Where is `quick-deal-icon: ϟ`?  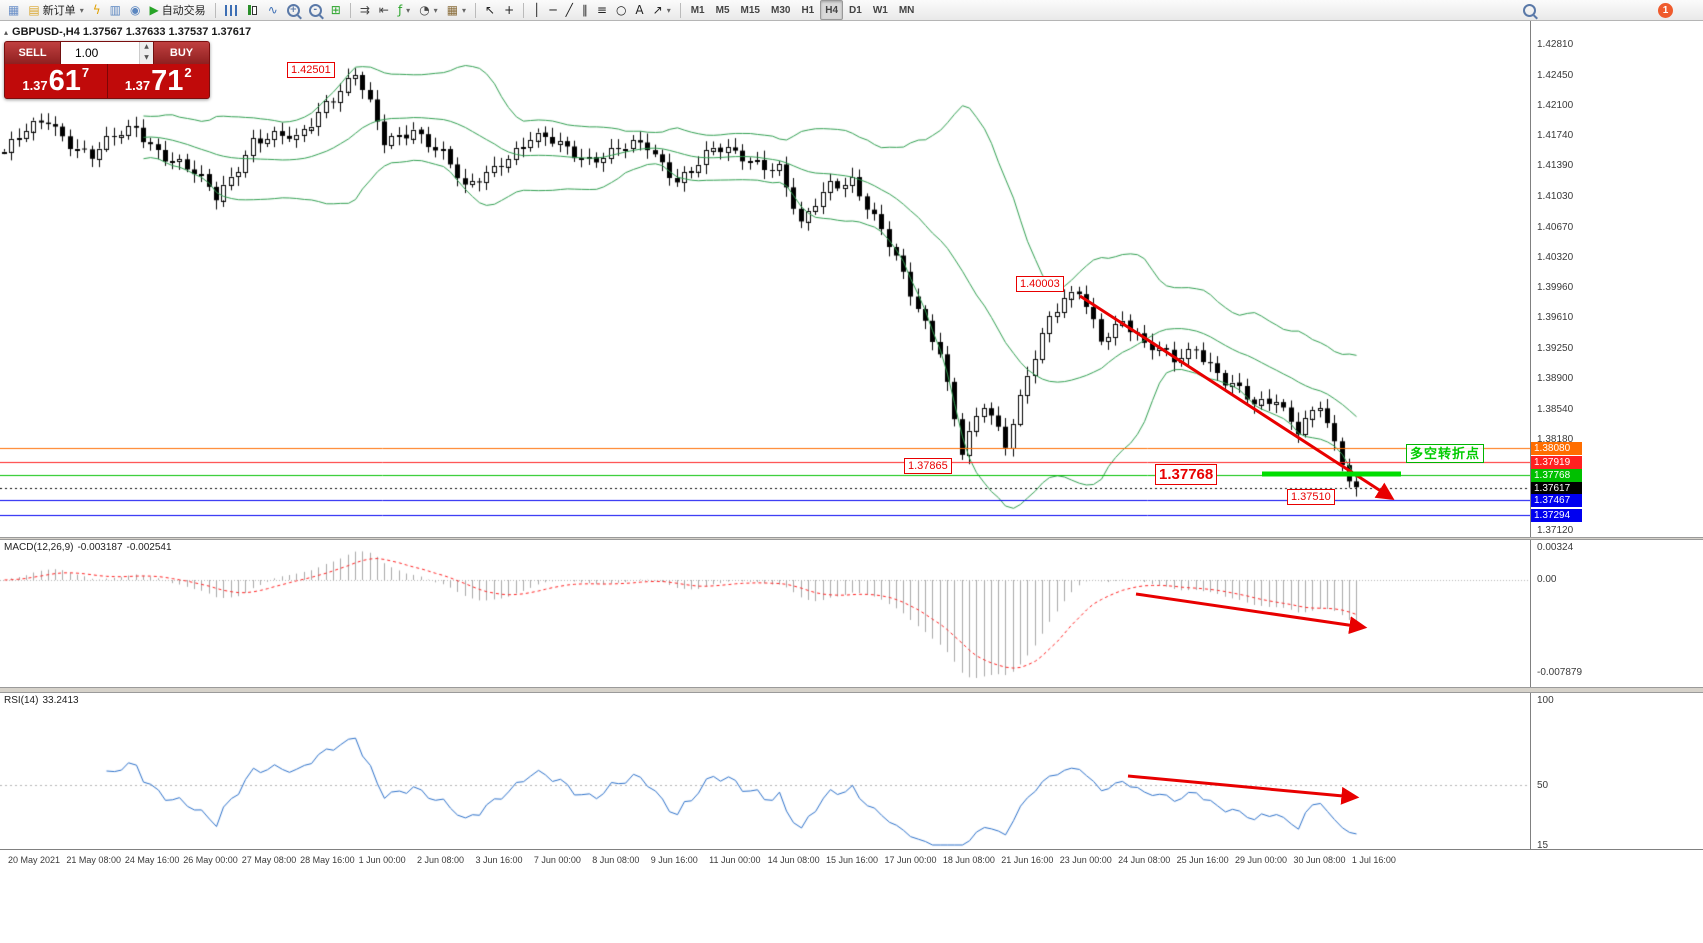
quick-deal-icon: ϟ is located at coordinates (97, 10).